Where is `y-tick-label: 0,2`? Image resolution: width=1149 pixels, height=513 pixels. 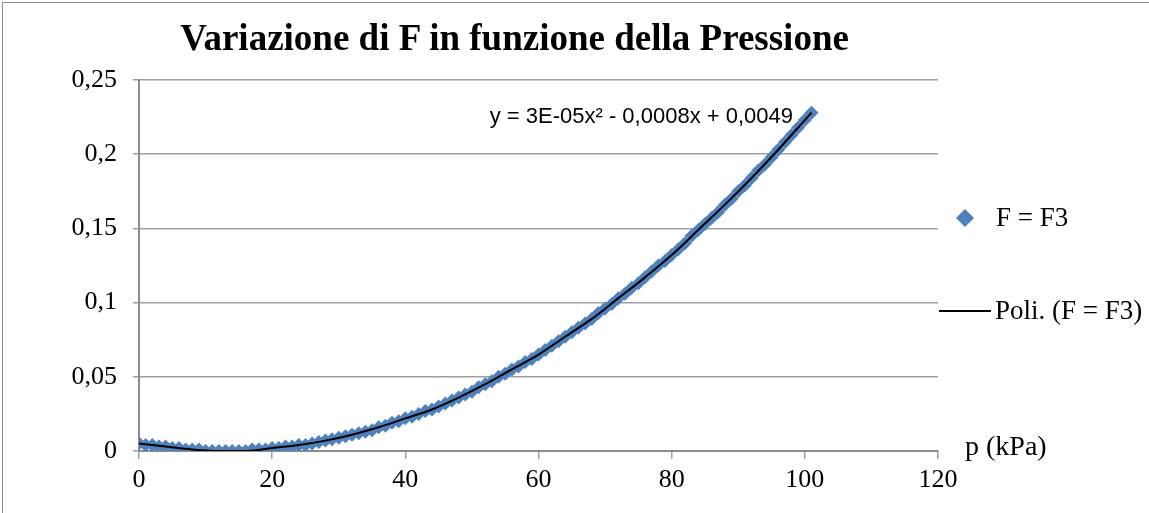 y-tick-label: 0,2 is located at coordinates (100, 153).